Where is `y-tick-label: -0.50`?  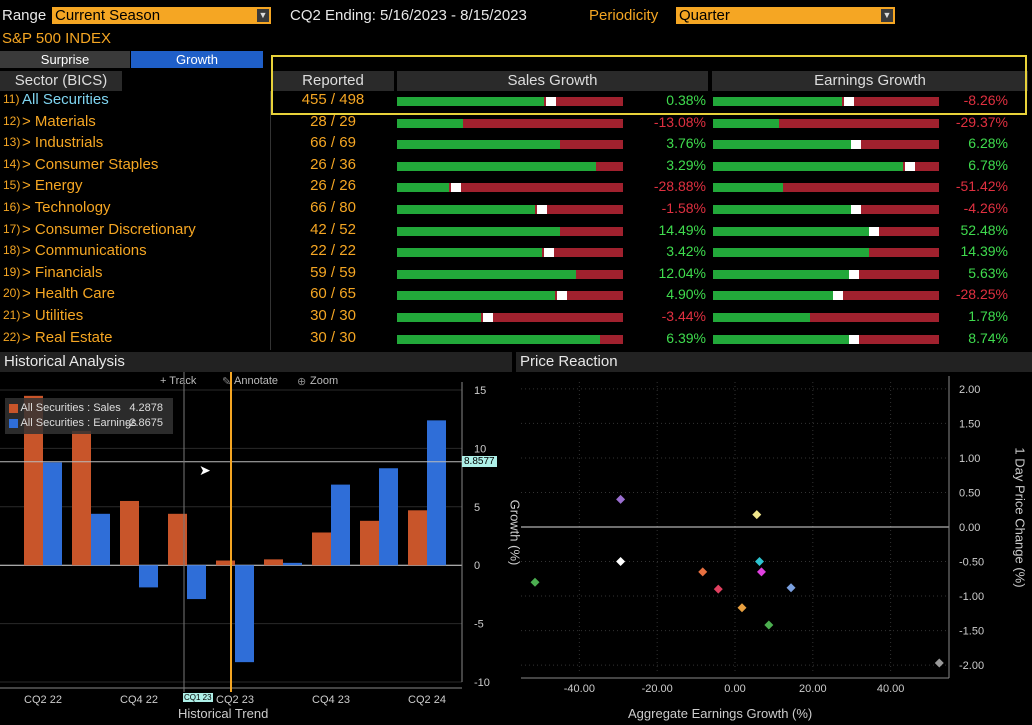 y-tick-label: -0.50 is located at coordinates (971, 563).